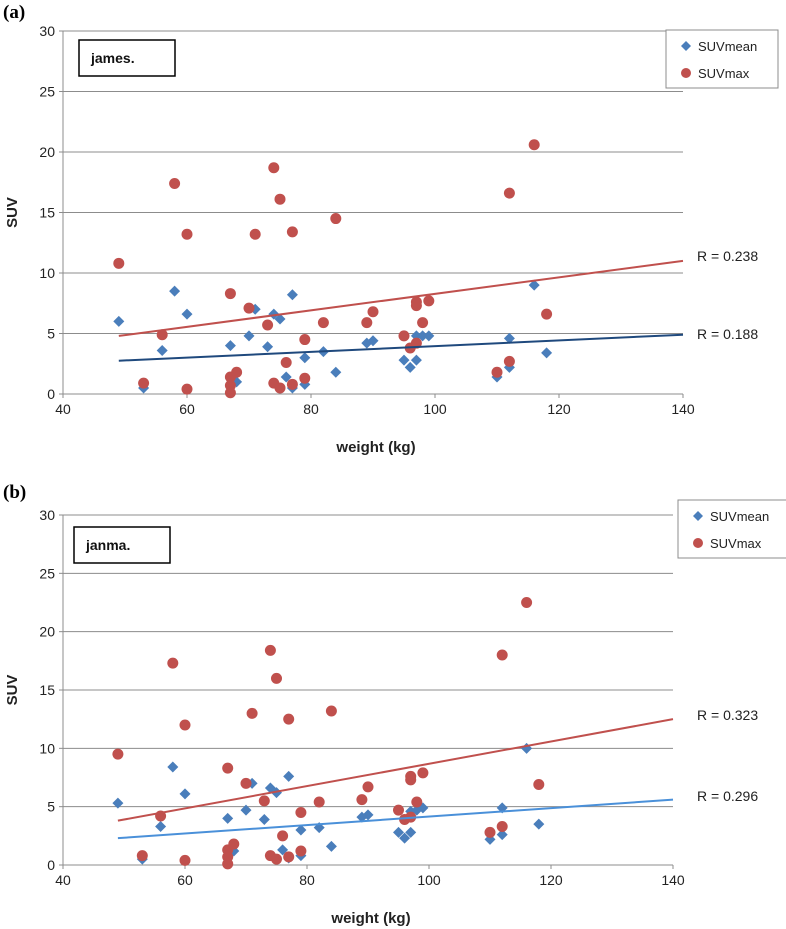  What do you see at coordinates (395, 819) in the screenshot?
I see `trendline-SUVmean` at bounding box center [395, 819].